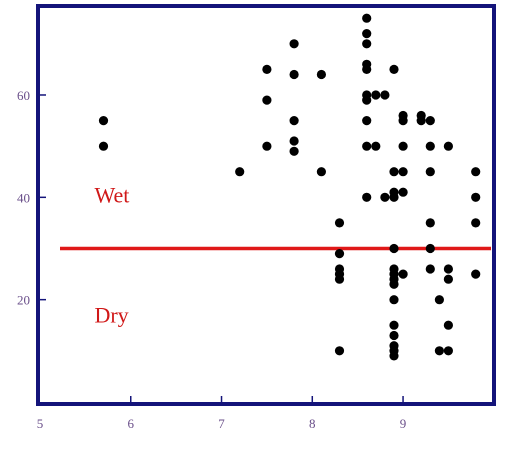 This screenshot has width=512, height=450. I want to click on x-tick-label: 6, so click(131, 423).